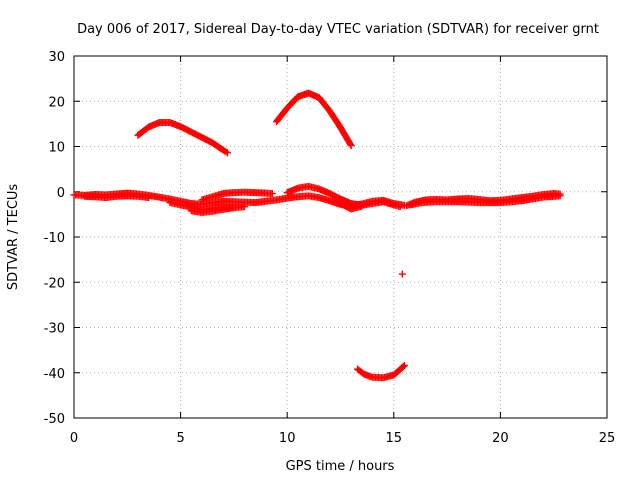  I want to click on x-tick-label: 10, so click(287, 438).